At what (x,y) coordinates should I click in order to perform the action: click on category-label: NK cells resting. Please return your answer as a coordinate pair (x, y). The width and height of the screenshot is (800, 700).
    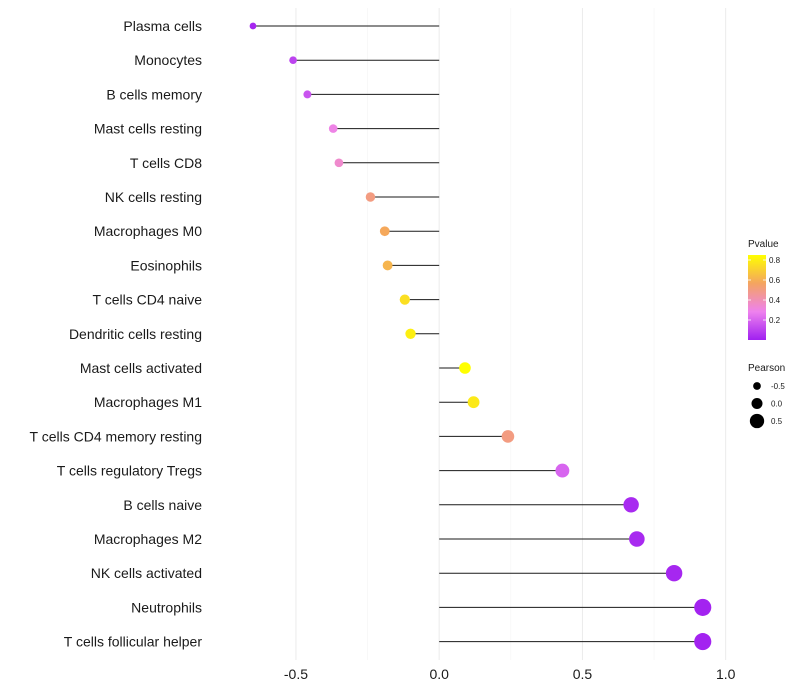
    Looking at the image, I should click on (153, 197).